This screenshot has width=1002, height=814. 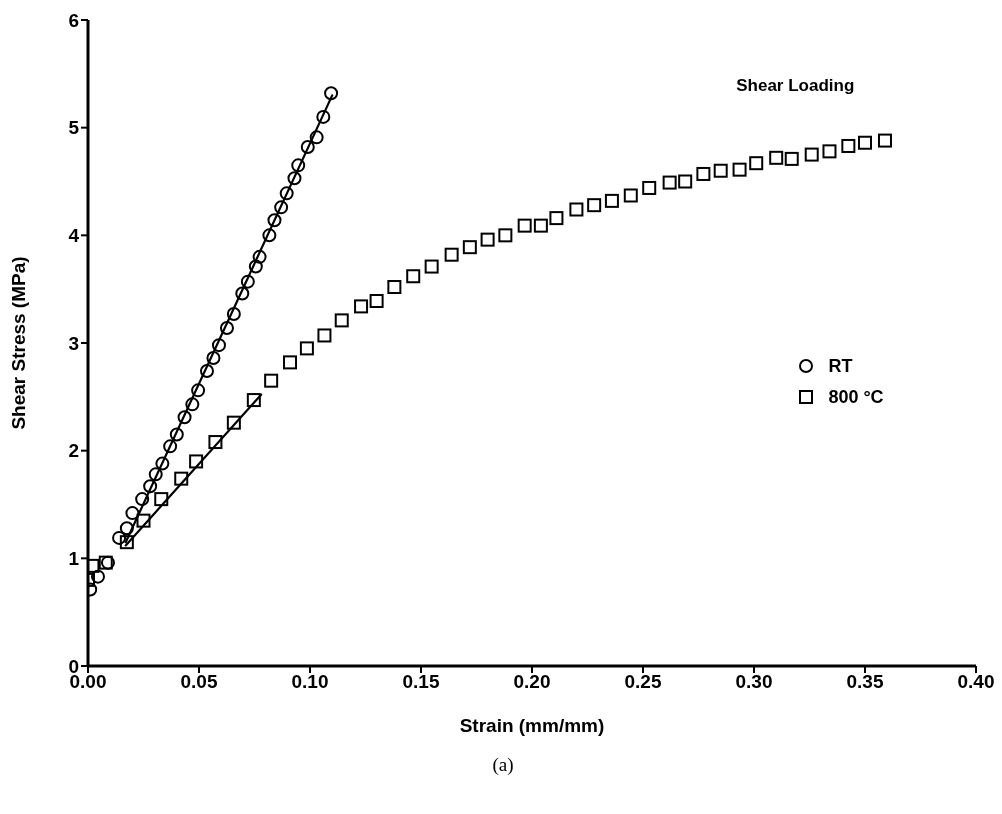 I want to click on x-tick-label: 0.20, so click(x=532, y=682).